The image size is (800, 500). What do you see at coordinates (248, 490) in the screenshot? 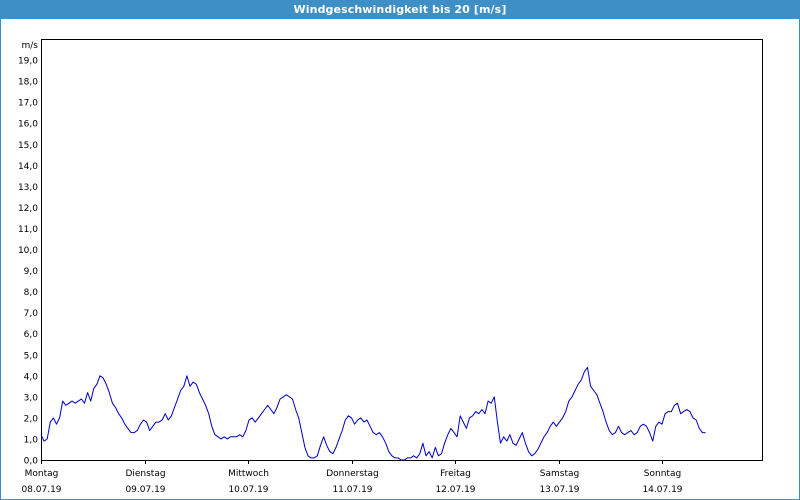
I see `x-tick-date: 10.07.19` at bounding box center [248, 490].